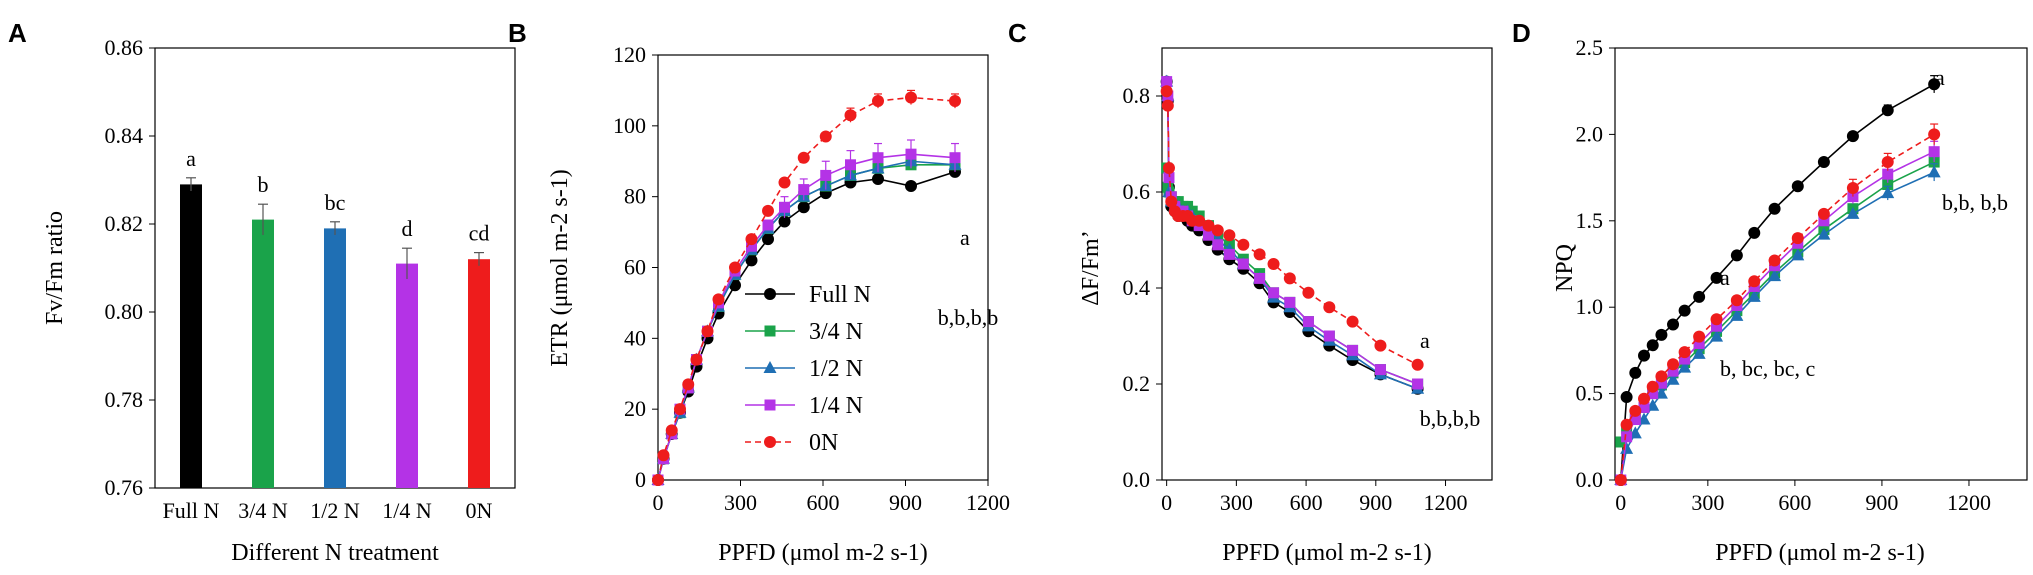  What do you see at coordinates (335, 202) in the screenshot?
I see `a-sig-letter: bc` at bounding box center [335, 202].